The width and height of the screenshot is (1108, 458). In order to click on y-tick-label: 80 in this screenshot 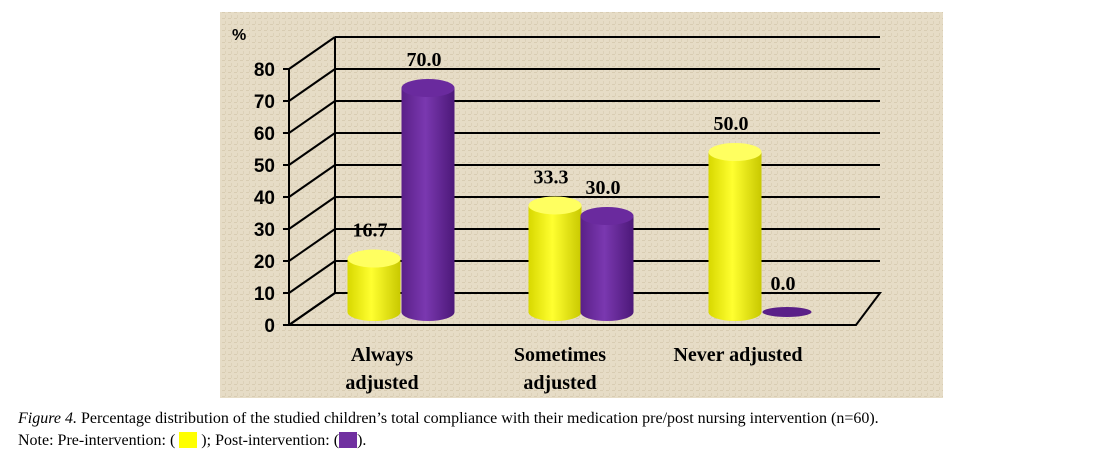, I will do `click(264, 70)`.